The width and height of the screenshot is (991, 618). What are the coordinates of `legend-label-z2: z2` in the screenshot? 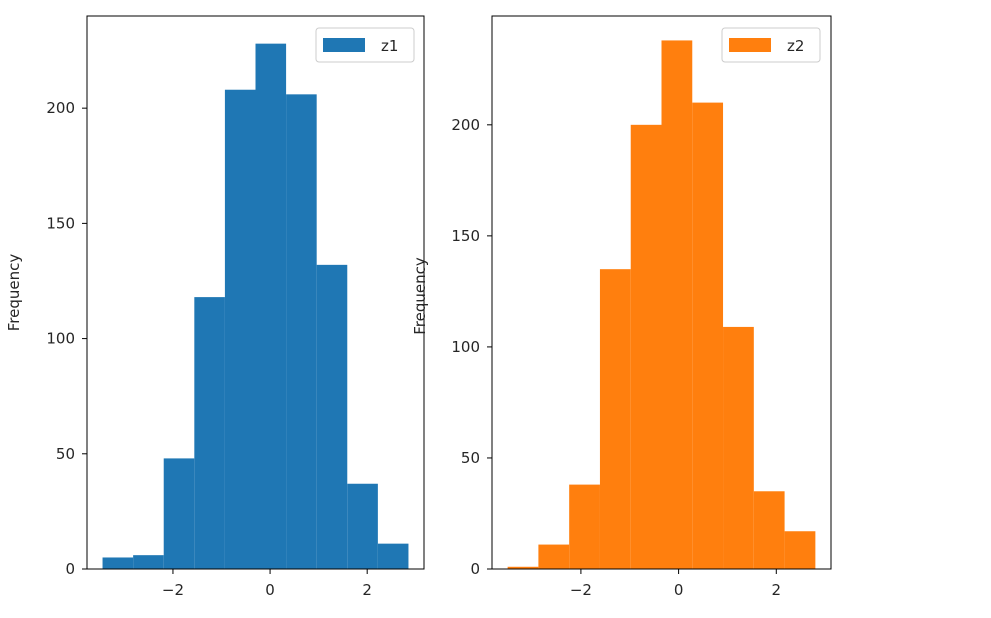 It's located at (795, 46).